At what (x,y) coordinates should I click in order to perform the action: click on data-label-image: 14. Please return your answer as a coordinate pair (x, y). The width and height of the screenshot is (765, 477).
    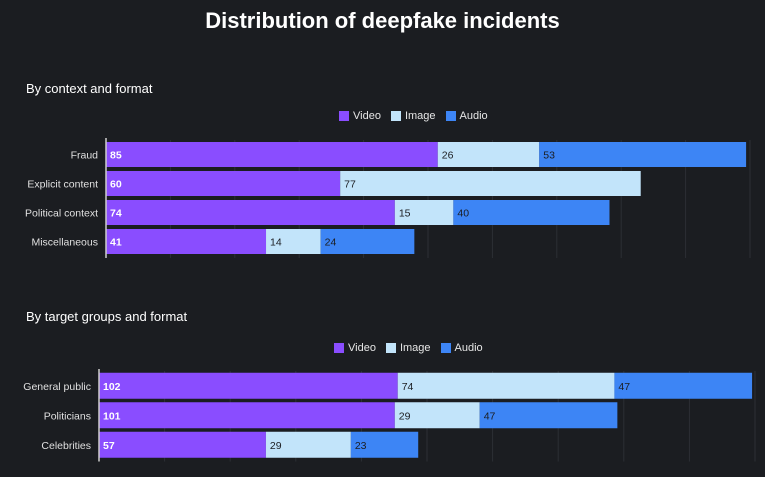
    Looking at the image, I should click on (276, 243).